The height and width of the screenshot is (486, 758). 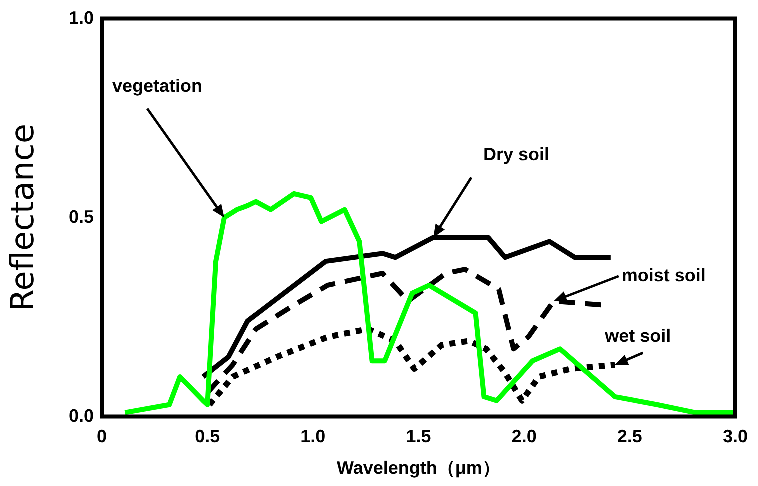 What do you see at coordinates (157, 86) in the screenshot?
I see `annotation: vegetation` at bounding box center [157, 86].